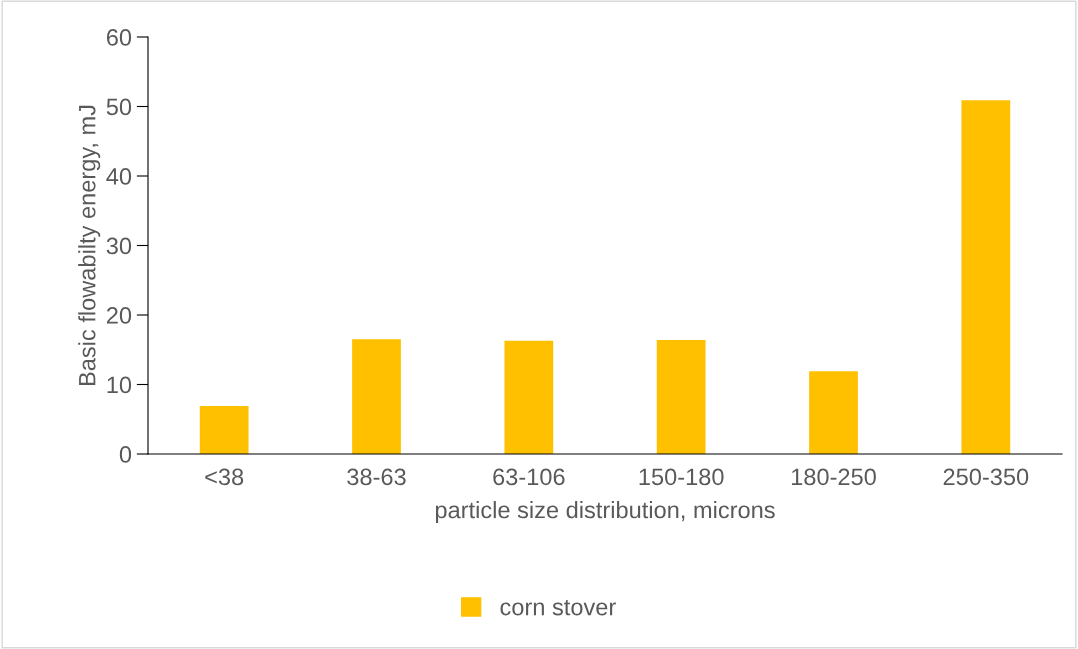 This screenshot has height=649, width=1078. What do you see at coordinates (224, 477) in the screenshot?
I see `x-tick-label: <38` at bounding box center [224, 477].